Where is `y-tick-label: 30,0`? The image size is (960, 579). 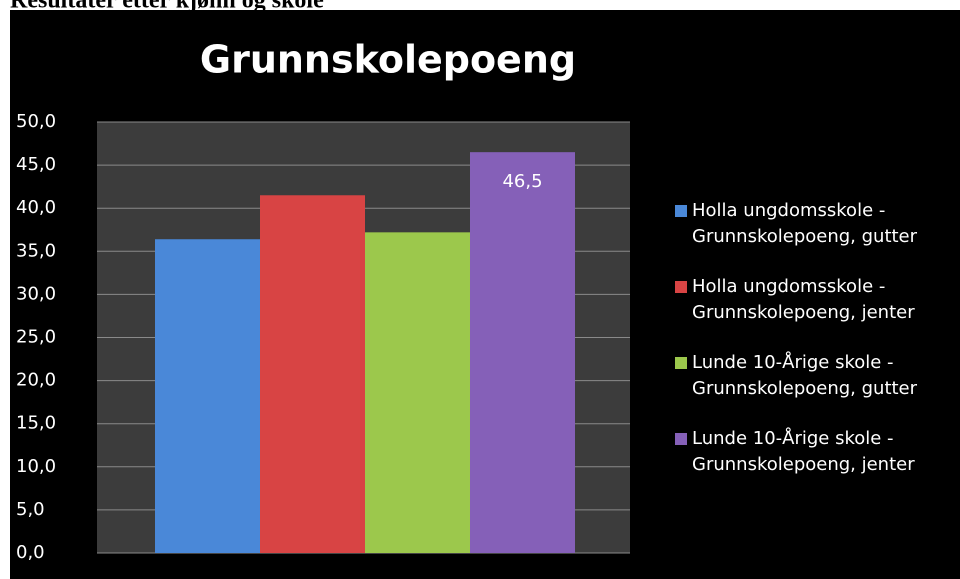
y-tick-label: 30,0 is located at coordinates (36, 293).